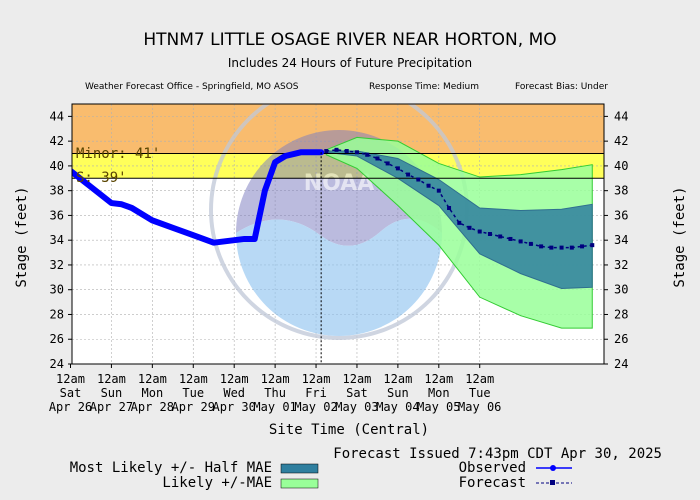 This screenshot has width=700, height=500. What do you see at coordinates (101, 178) in the screenshot?
I see `action-flood-label: S: 39'` at bounding box center [101, 178].